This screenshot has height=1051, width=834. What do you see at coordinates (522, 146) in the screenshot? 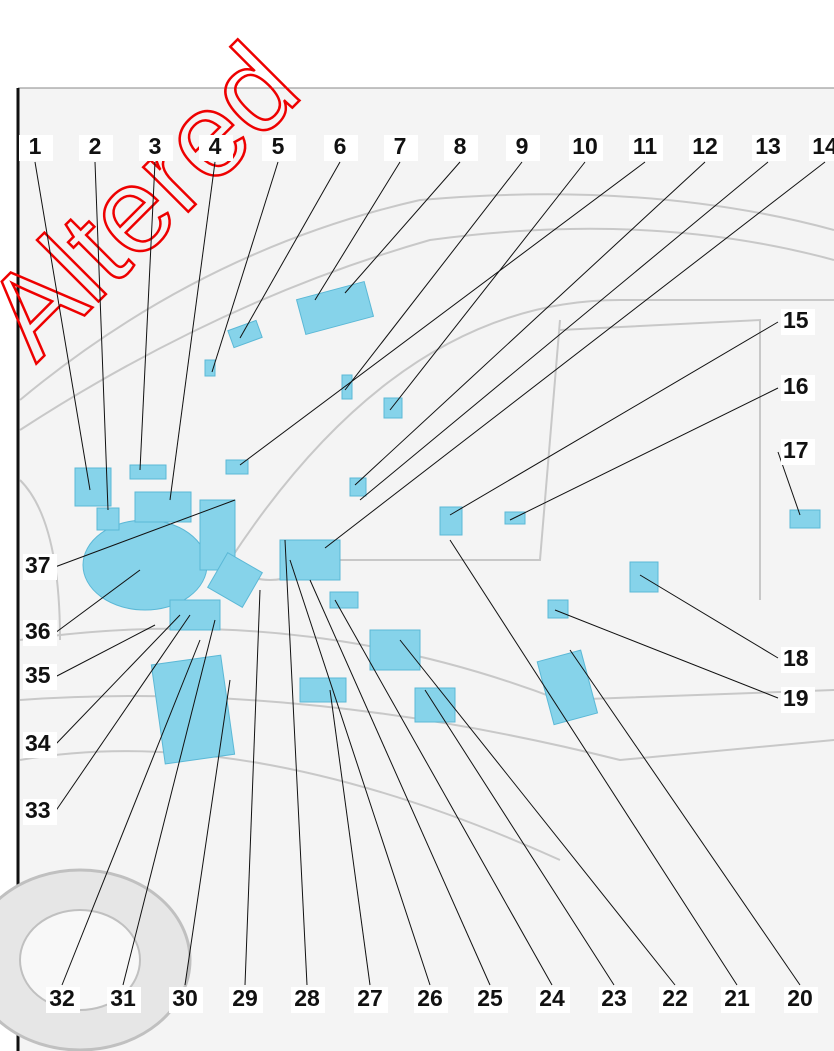
I see `callout-number: 9` at bounding box center [522, 146].